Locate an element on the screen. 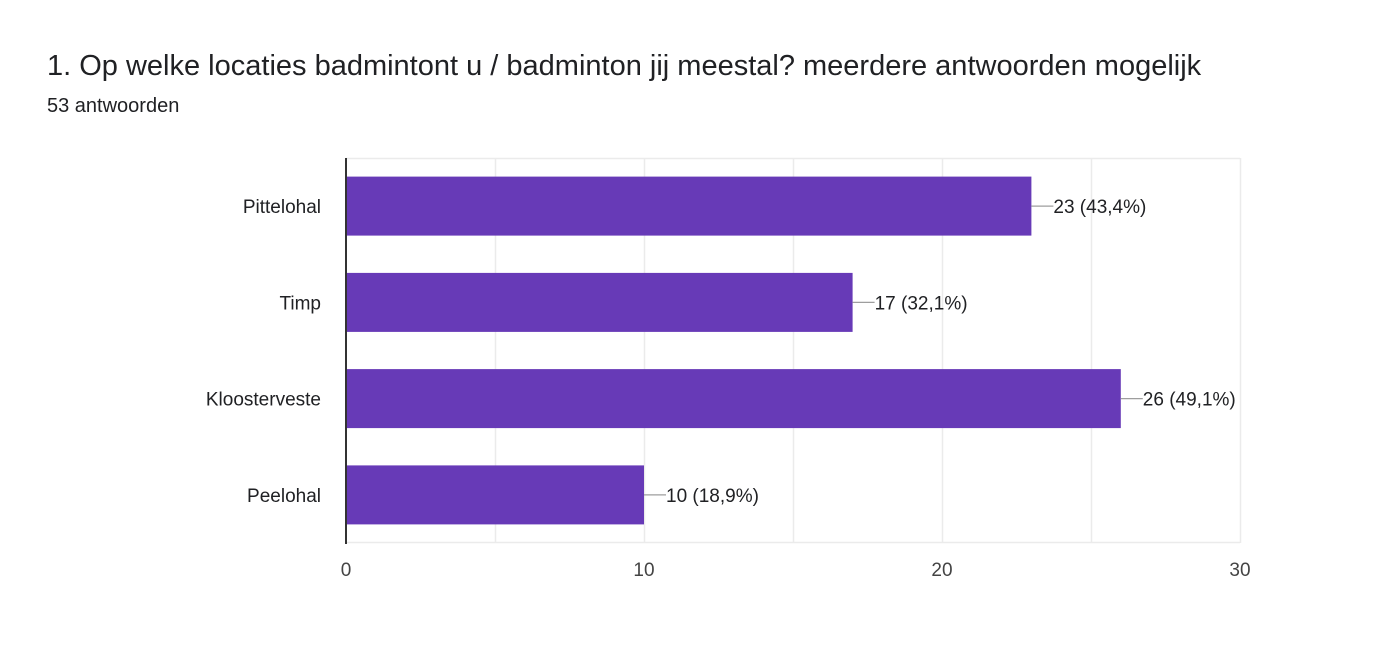 Image resolution: width=1379 pixels, height=656 pixels. data-label: 17 (32,1%) is located at coordinates (921, 303).